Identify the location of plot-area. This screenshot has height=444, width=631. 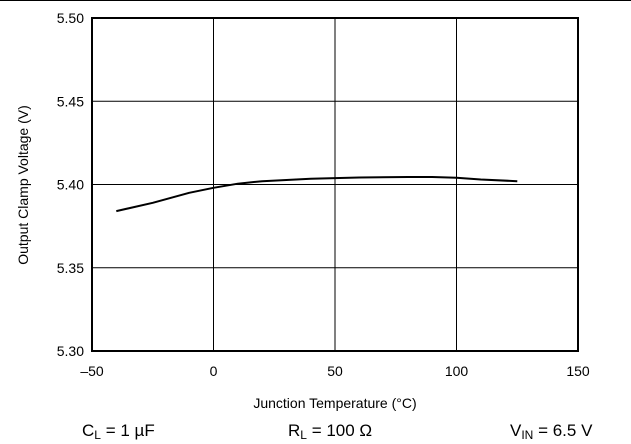
(317, 194).